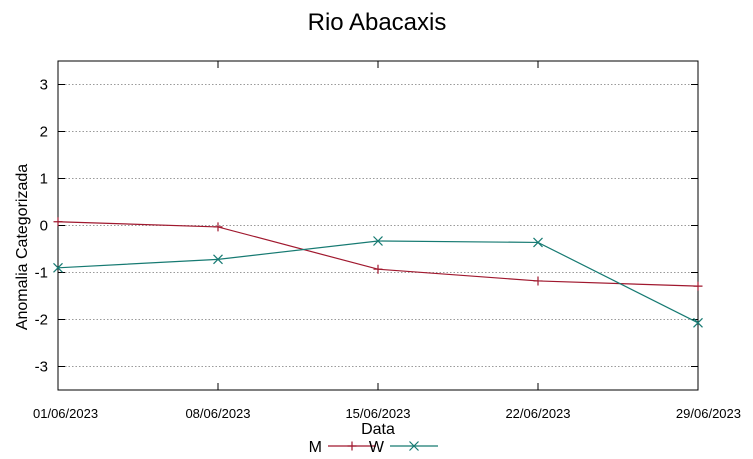 This screenshot has height=459, width=753. What do you see at coordinates (44, 85) in the screenshot?
I see `y-tick-label: 3` at bounding box center [44, 85].